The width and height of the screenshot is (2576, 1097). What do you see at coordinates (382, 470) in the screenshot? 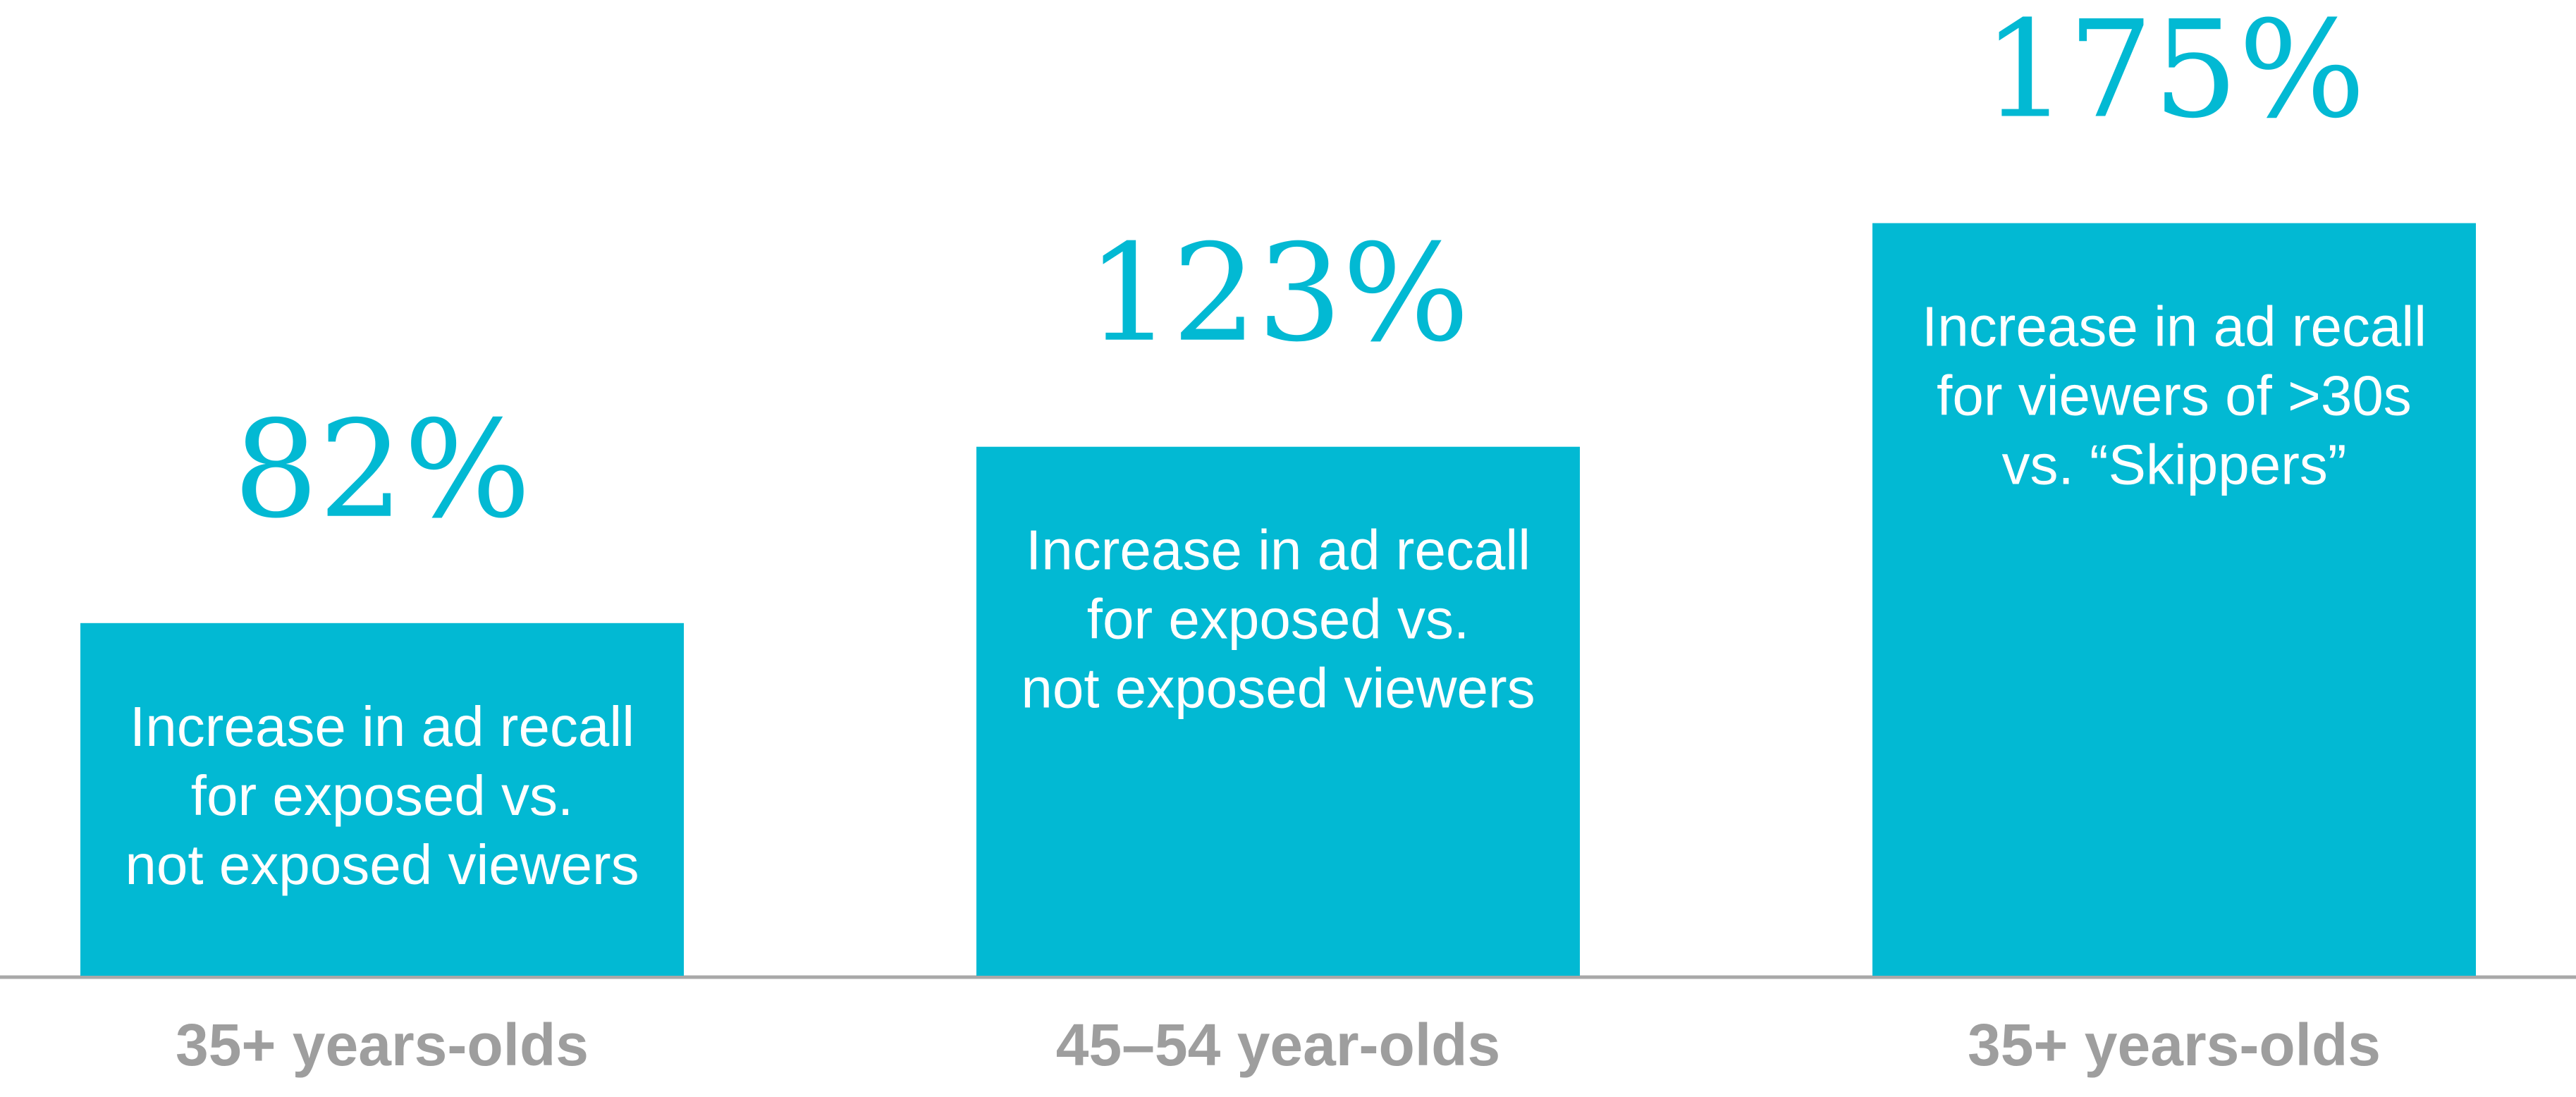
I see `value-label: 82%` at bounding box center [382, 470].